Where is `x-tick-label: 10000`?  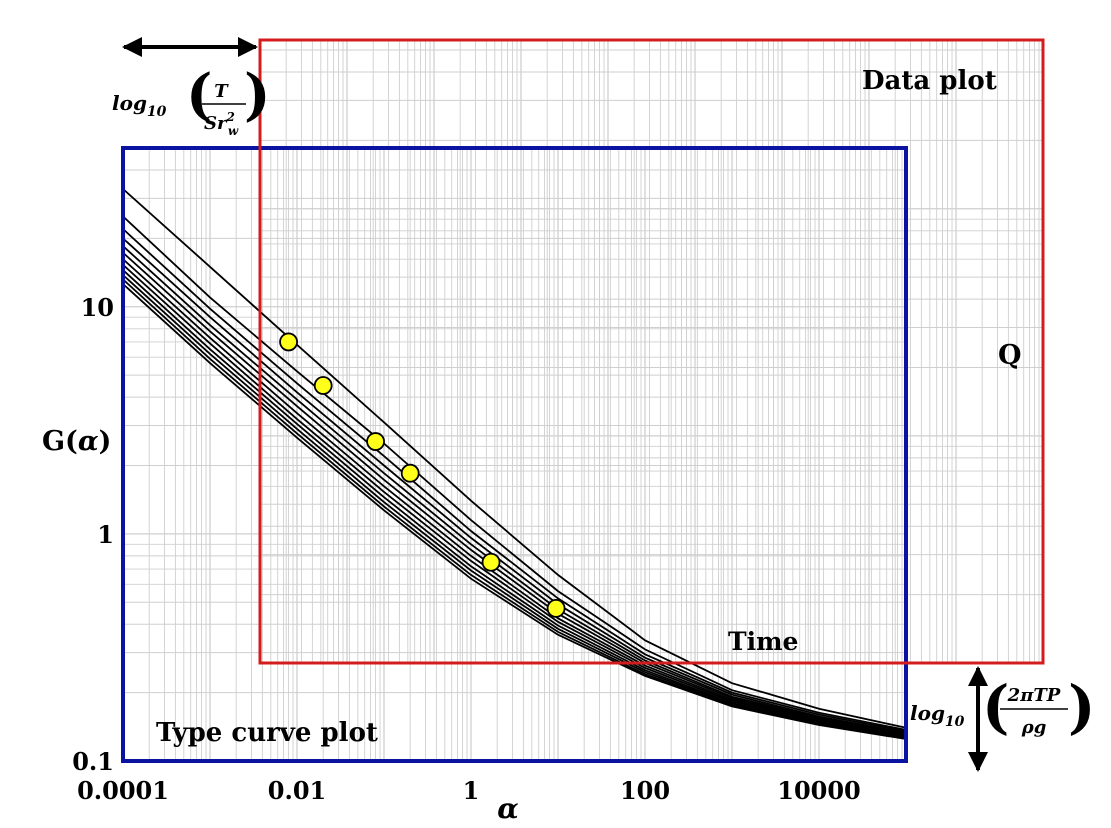
x-tick-label: 10000 is located at coordinates (819, 790).